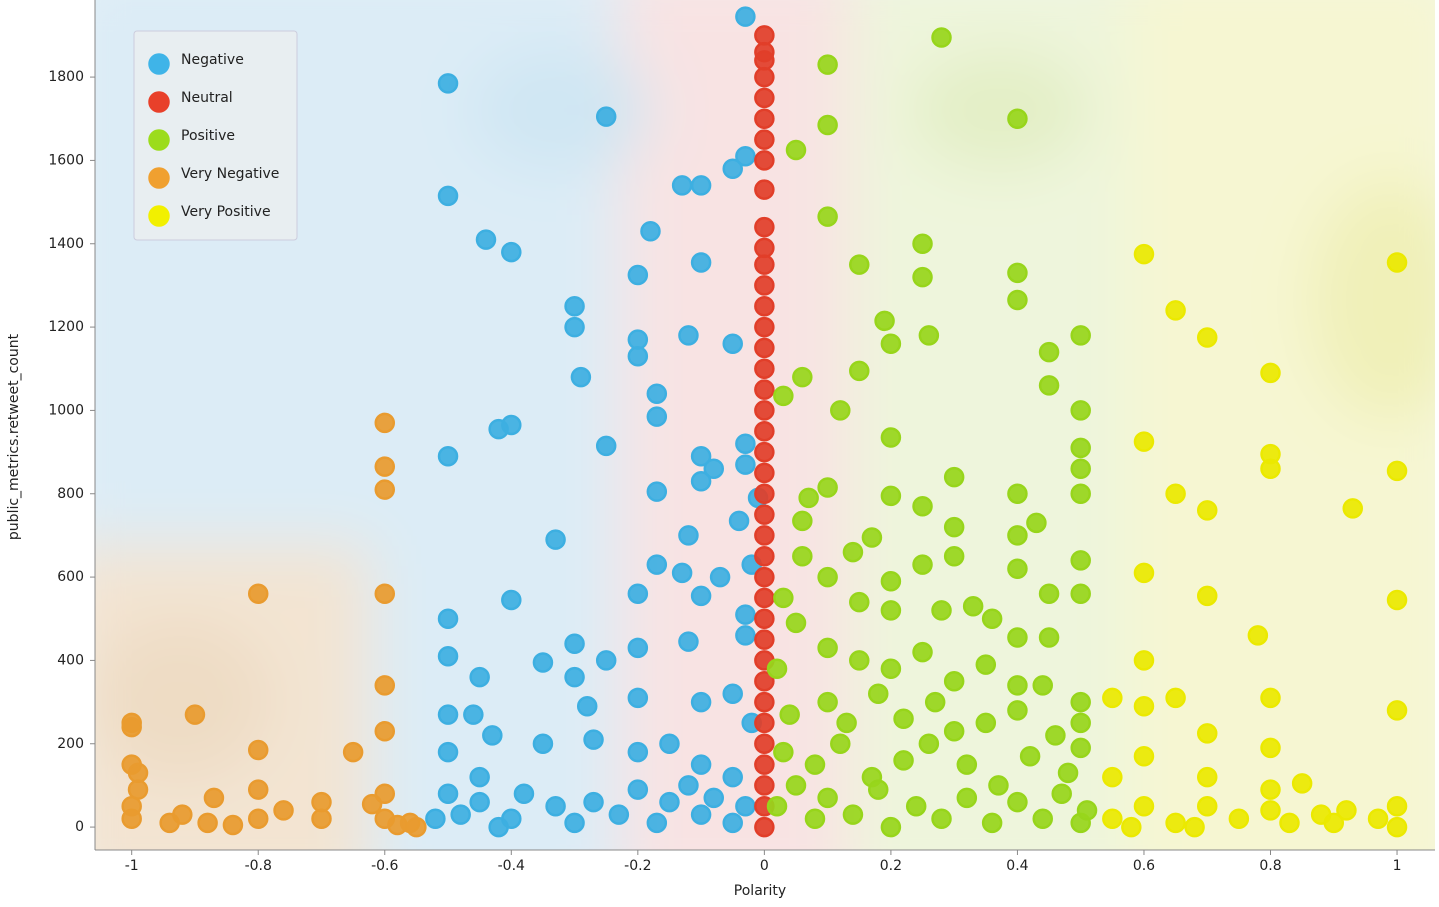  What do you see at coordinates (230, 174) in the screenshot?
I see `legend-label: Very Negative` at bounding box center [230, 174].